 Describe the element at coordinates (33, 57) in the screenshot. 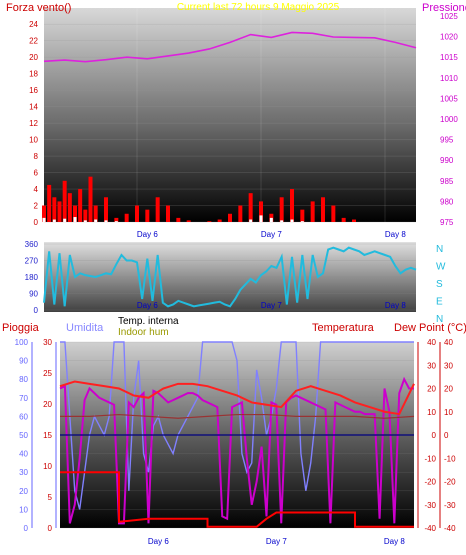

I see `left-tick-label: 20` at that location.